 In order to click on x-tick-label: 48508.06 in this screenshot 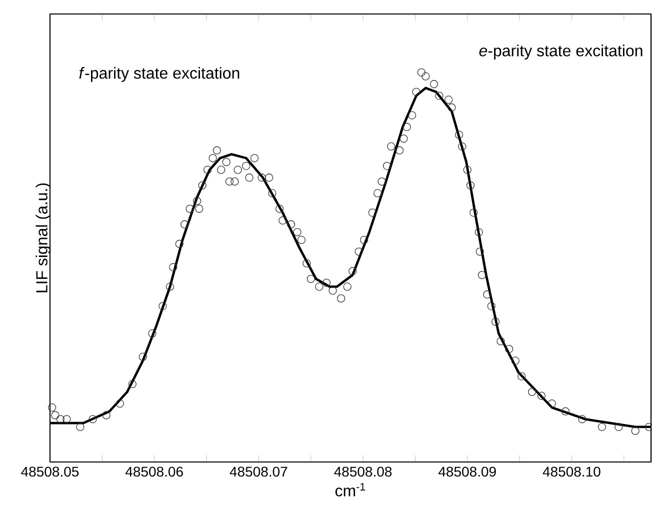, I will do `click(154, 471)`.